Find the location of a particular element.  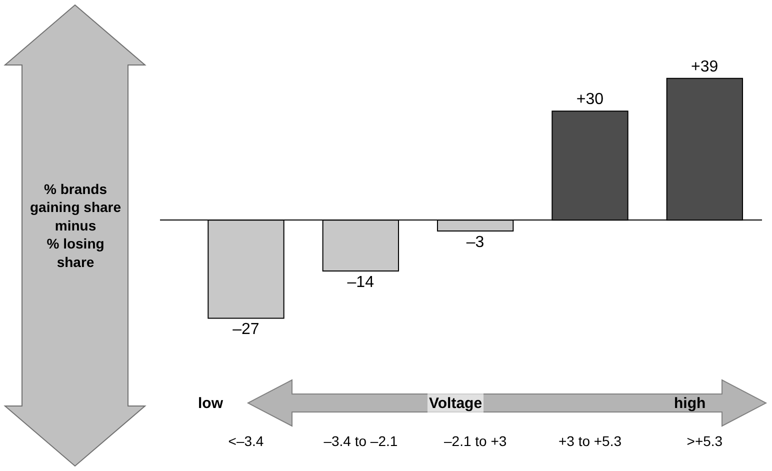

text: low is located at coordinates (211, 403).